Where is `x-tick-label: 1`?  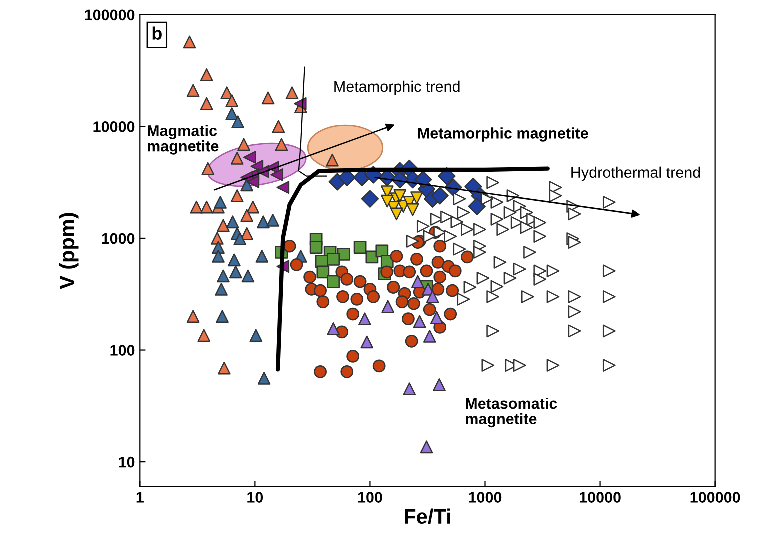 x-tick-label: 1 is located at coordinates (140, 497).